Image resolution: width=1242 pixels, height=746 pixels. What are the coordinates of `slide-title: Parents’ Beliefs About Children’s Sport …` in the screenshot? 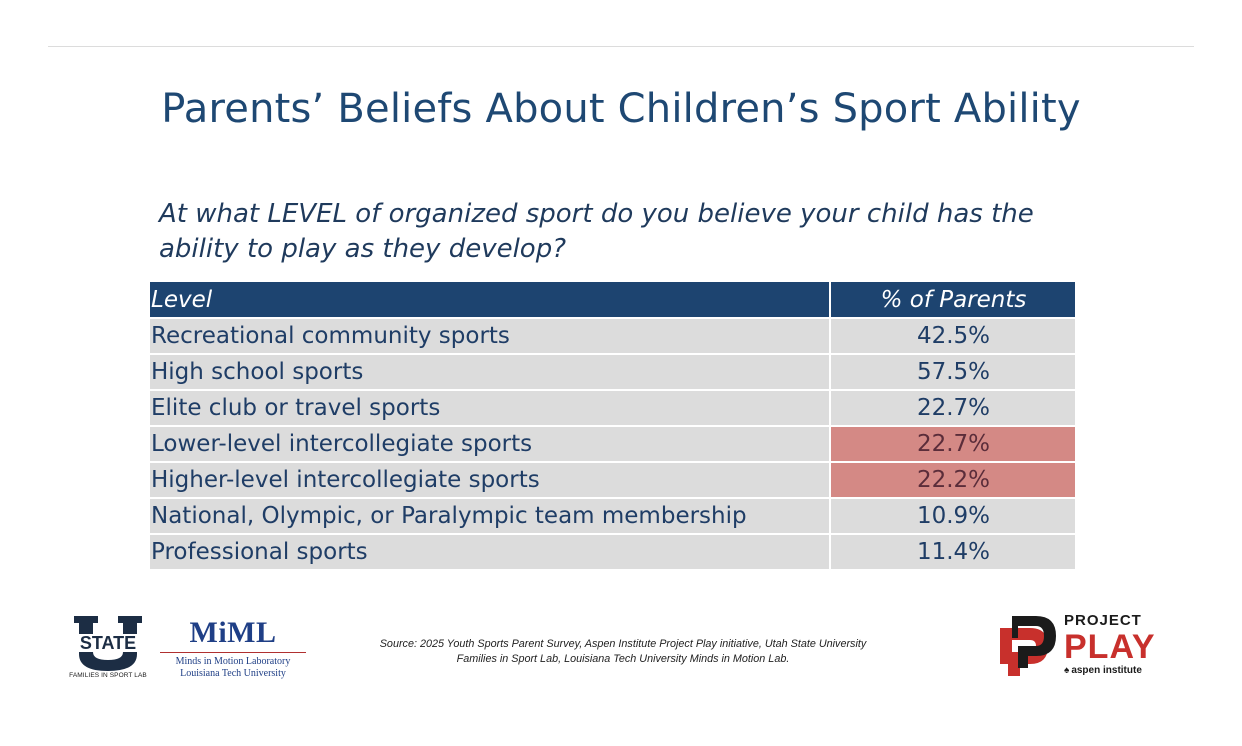 It's located at (621, 109).